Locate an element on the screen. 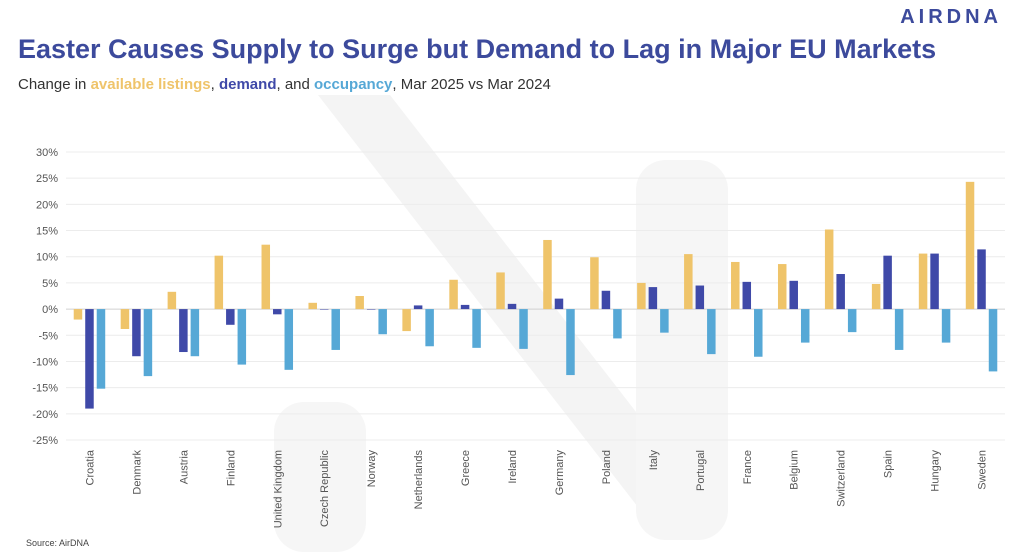  subtitle-prefix: Change in is located at coordinates (54, 84).